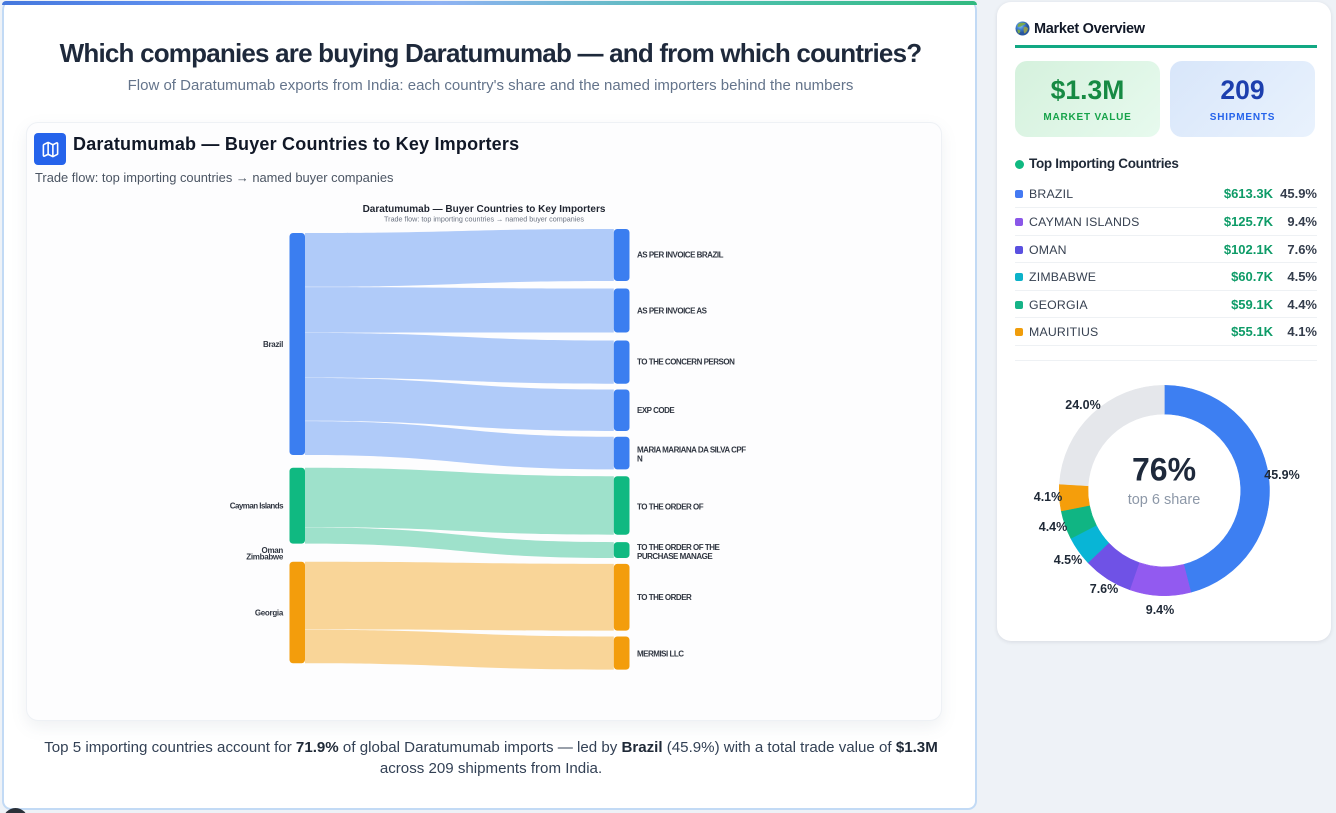 This screenshot has height=813, width=1336. I want to click on svg-text: Zimbabwe, so click(265, 556).